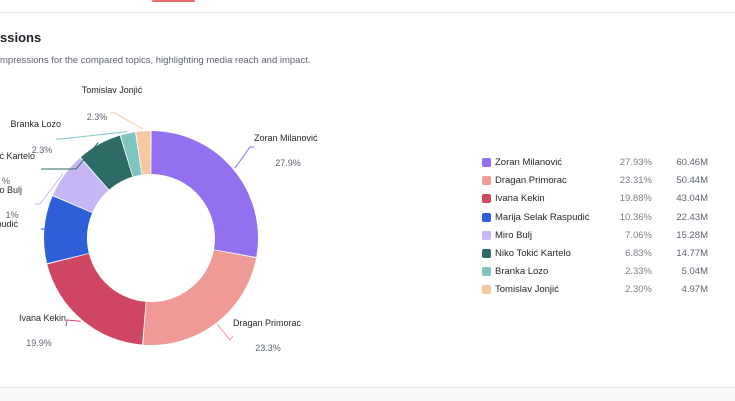  What do you see at coordinates (602, 274) in the screenshot?
I see `legend-row: Branka Lozo 2.33% 5.04M` at bounding box center [602, 274].